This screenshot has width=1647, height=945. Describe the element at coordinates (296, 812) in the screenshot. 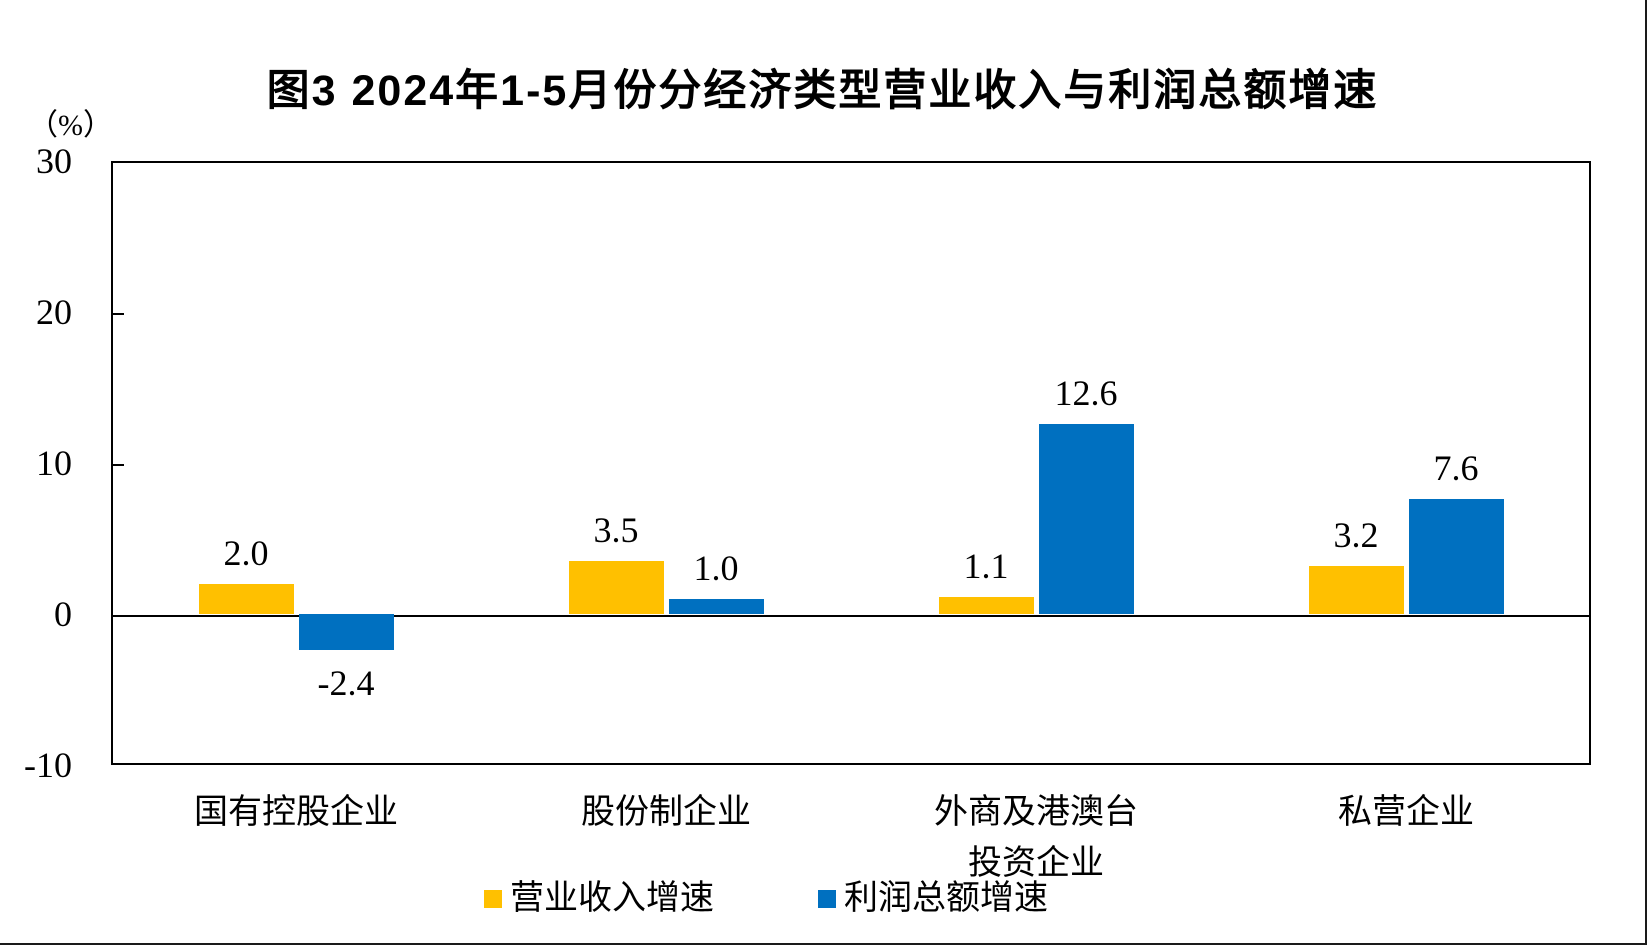

I see `category-label: 国有控股企业` at that location.